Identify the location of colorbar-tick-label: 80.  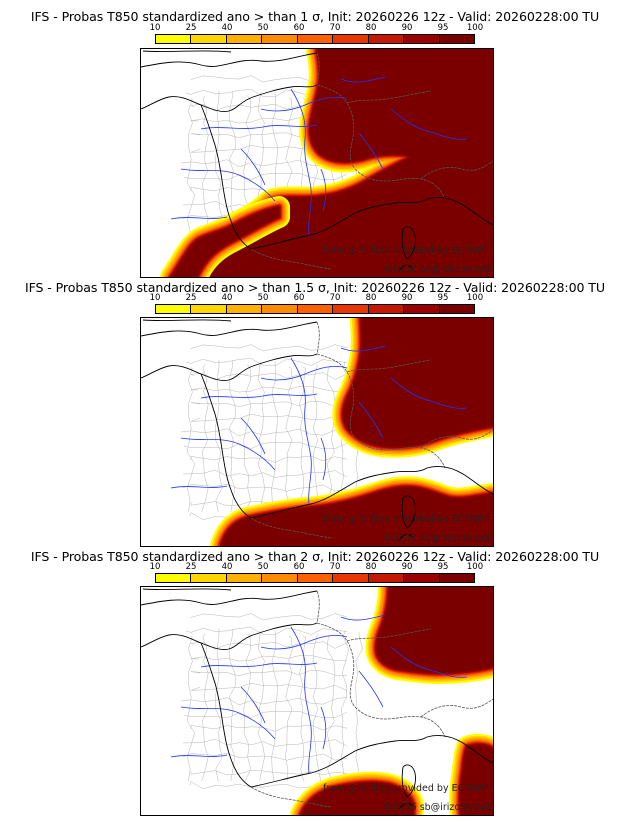
(371, 567).